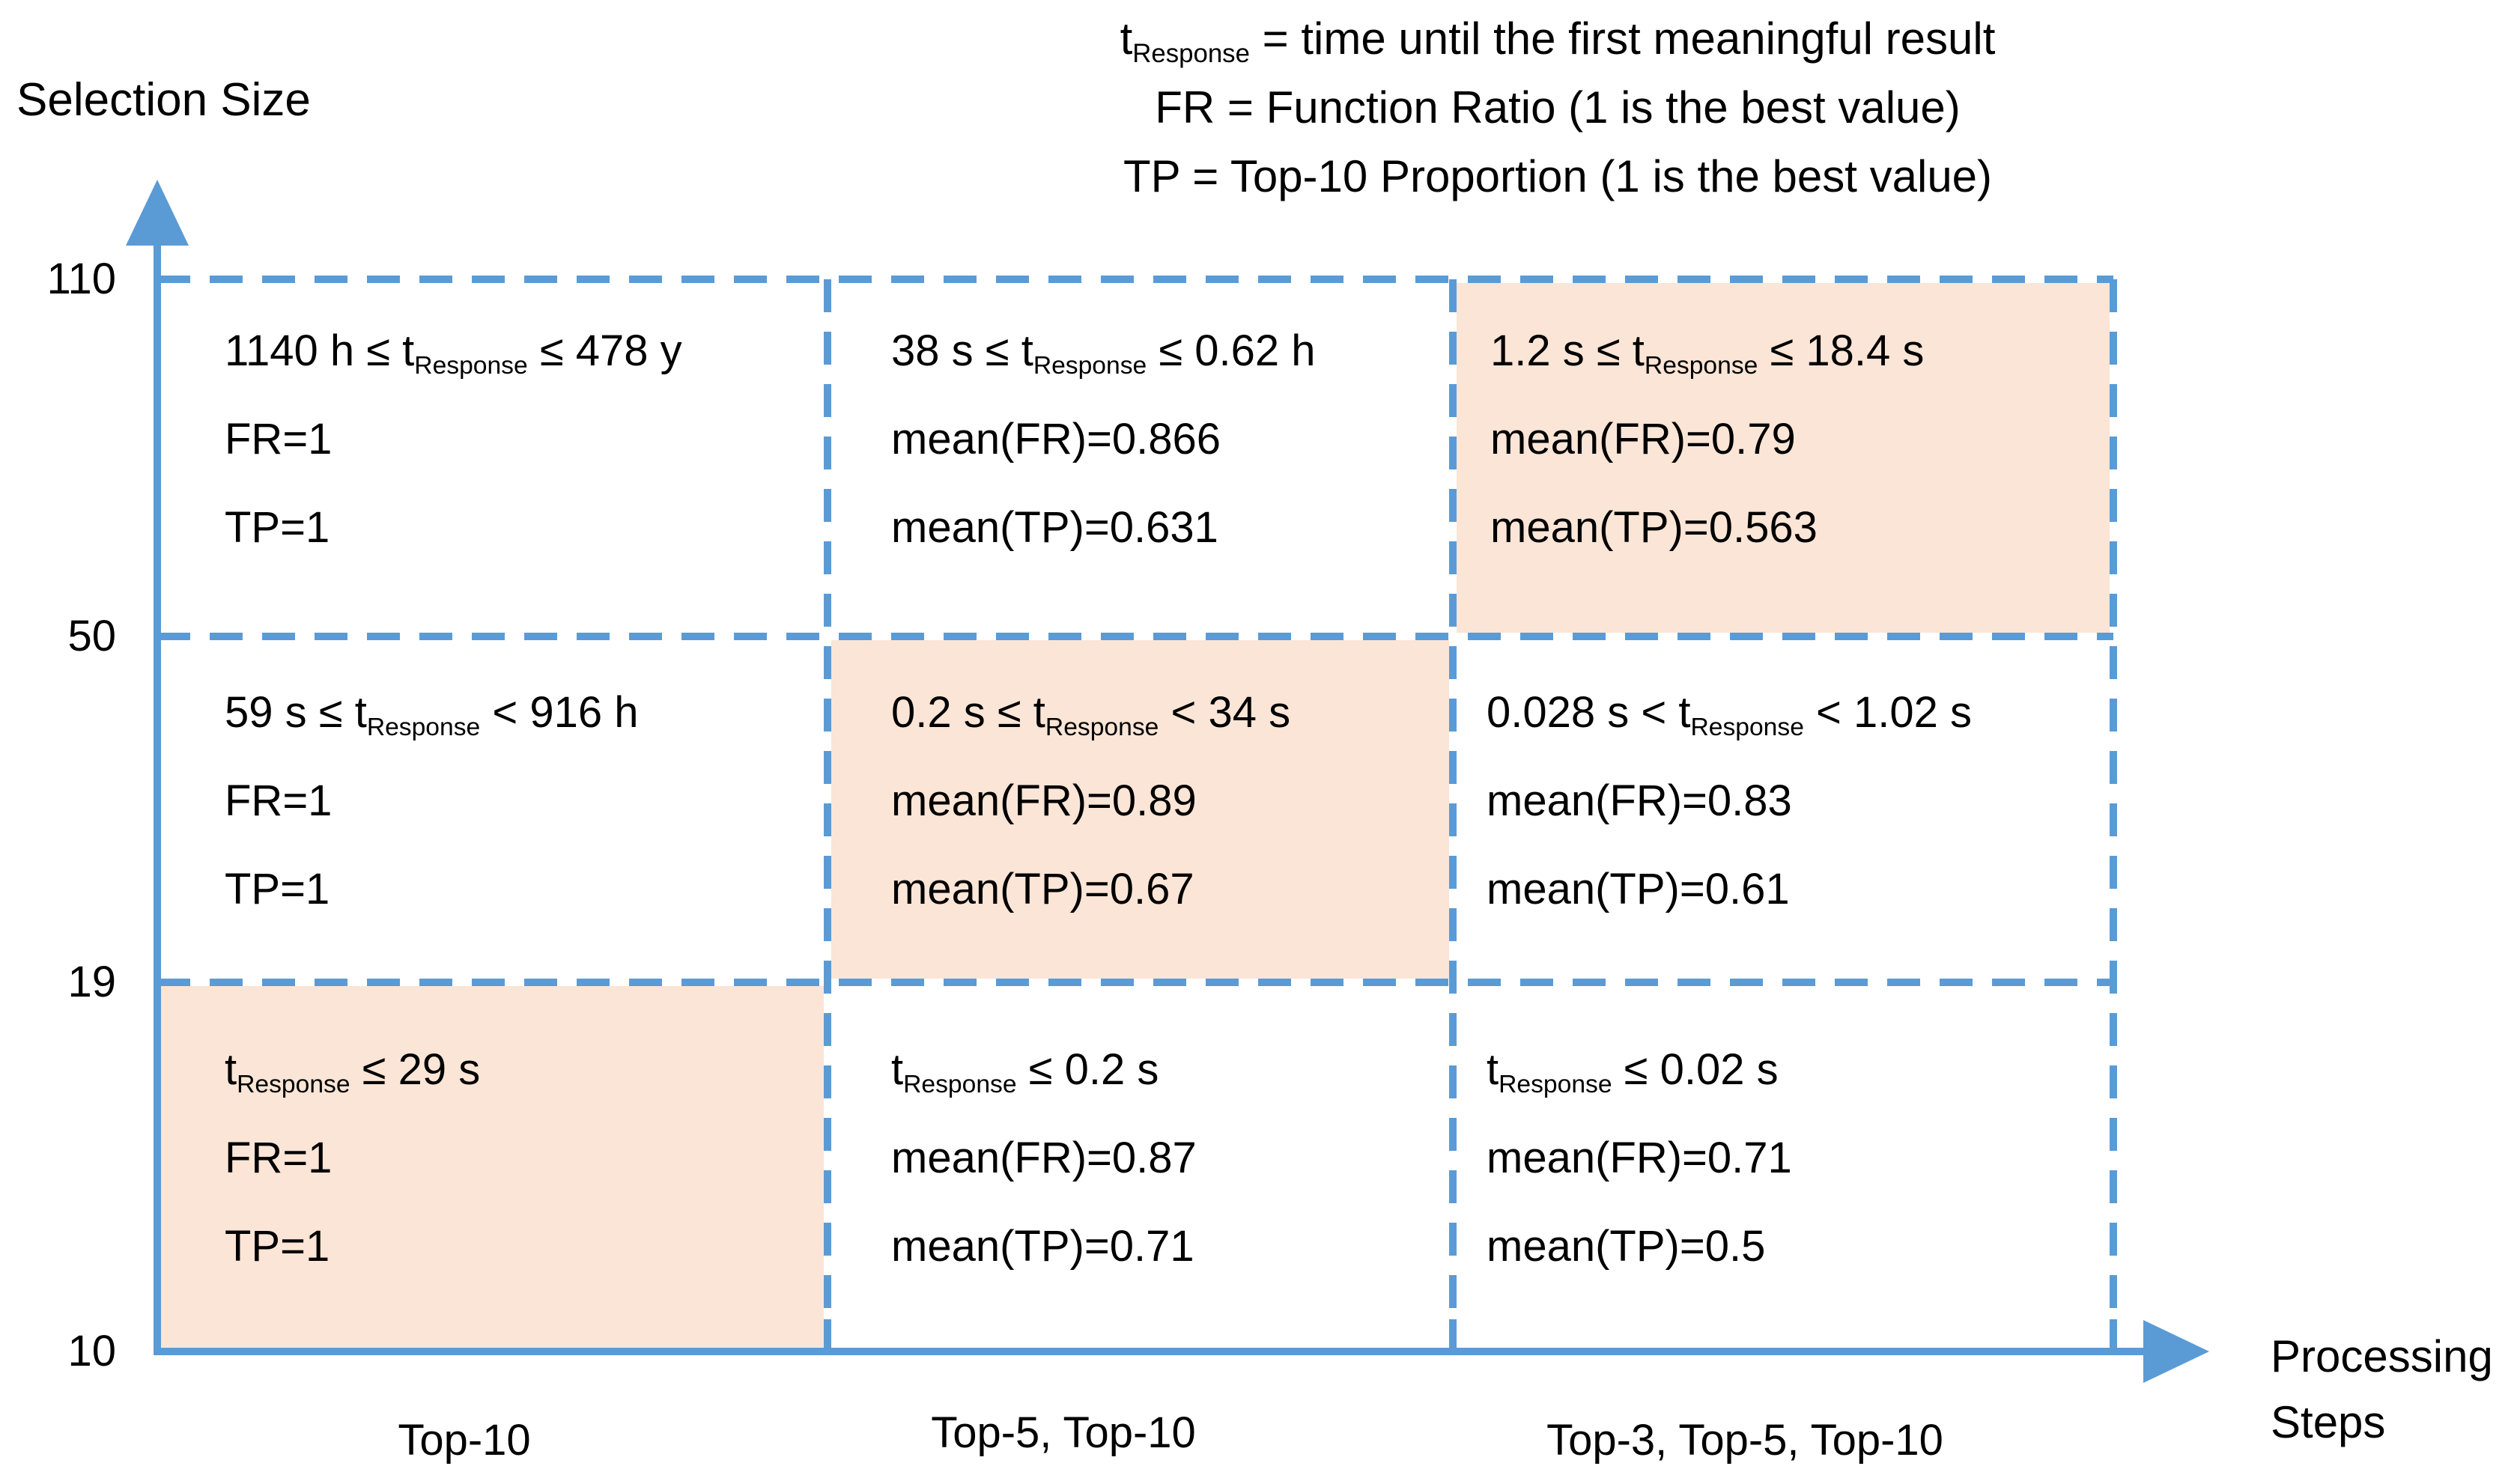 The width and height of the screenshot is (2511, 1484). I want to click on cell-row2-col1-tp: mean(TP)=0.71, so click(1042, 1246).